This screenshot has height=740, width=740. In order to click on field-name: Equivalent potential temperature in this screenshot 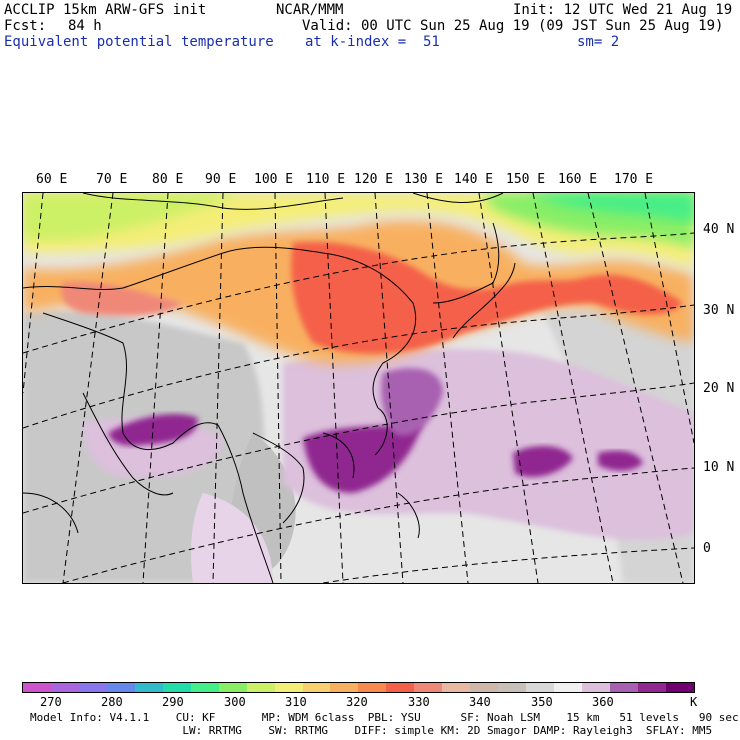, I will do `click(139, 42)`.